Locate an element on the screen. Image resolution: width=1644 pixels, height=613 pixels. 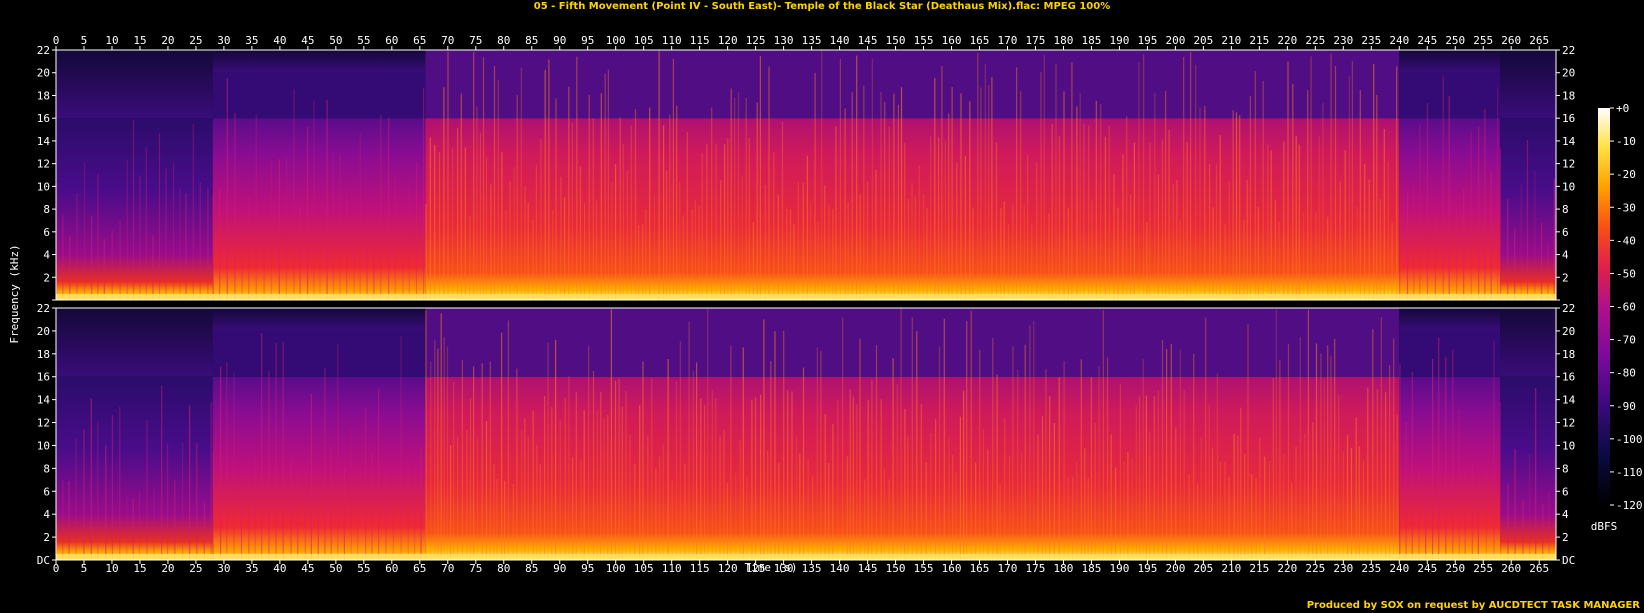
x-tick-label-bottom: 145 is located at coordinates (868, 568).